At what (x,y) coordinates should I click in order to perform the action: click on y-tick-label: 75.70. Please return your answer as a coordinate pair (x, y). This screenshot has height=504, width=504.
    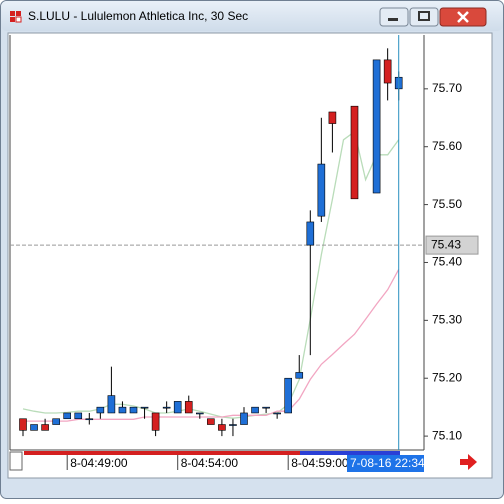
    Looking at the image, I should click on (447, 88).